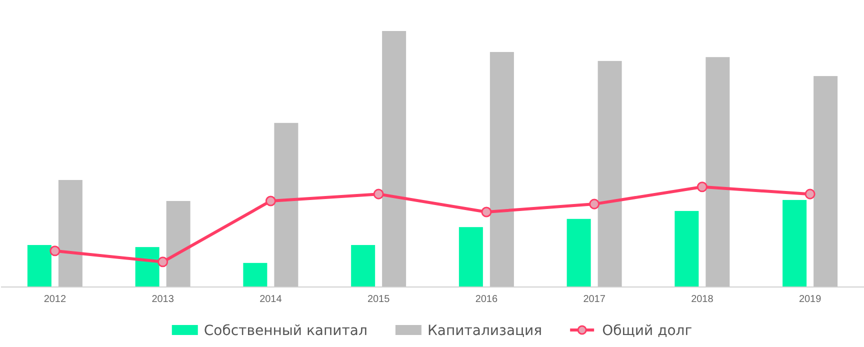 The width and height of the screenshot is (864, 347). What do you see at coordinates (55, 300) in the screenshot?
I see `x-tick-label: 2012` at bounding box center [55, 300].